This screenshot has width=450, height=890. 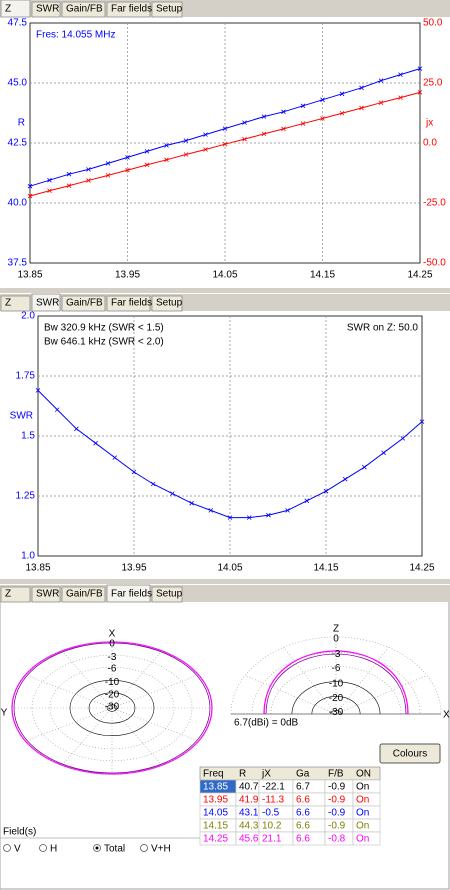 I want to click on x-tick-label: 14.25, so click(x=419, y=275).